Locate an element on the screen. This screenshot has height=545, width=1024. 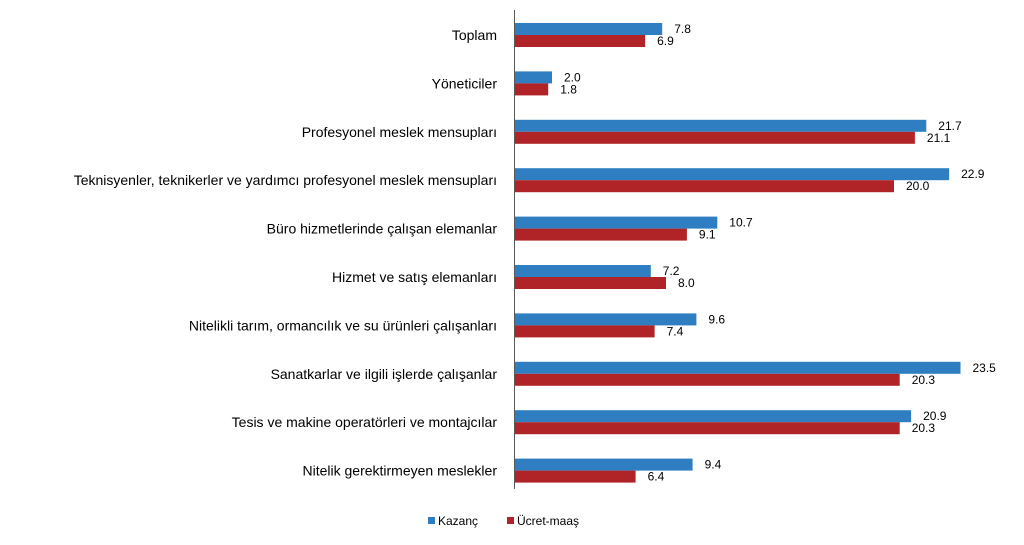
legend-label-kazanc: Kazanç is located at coordinates (458, 521).